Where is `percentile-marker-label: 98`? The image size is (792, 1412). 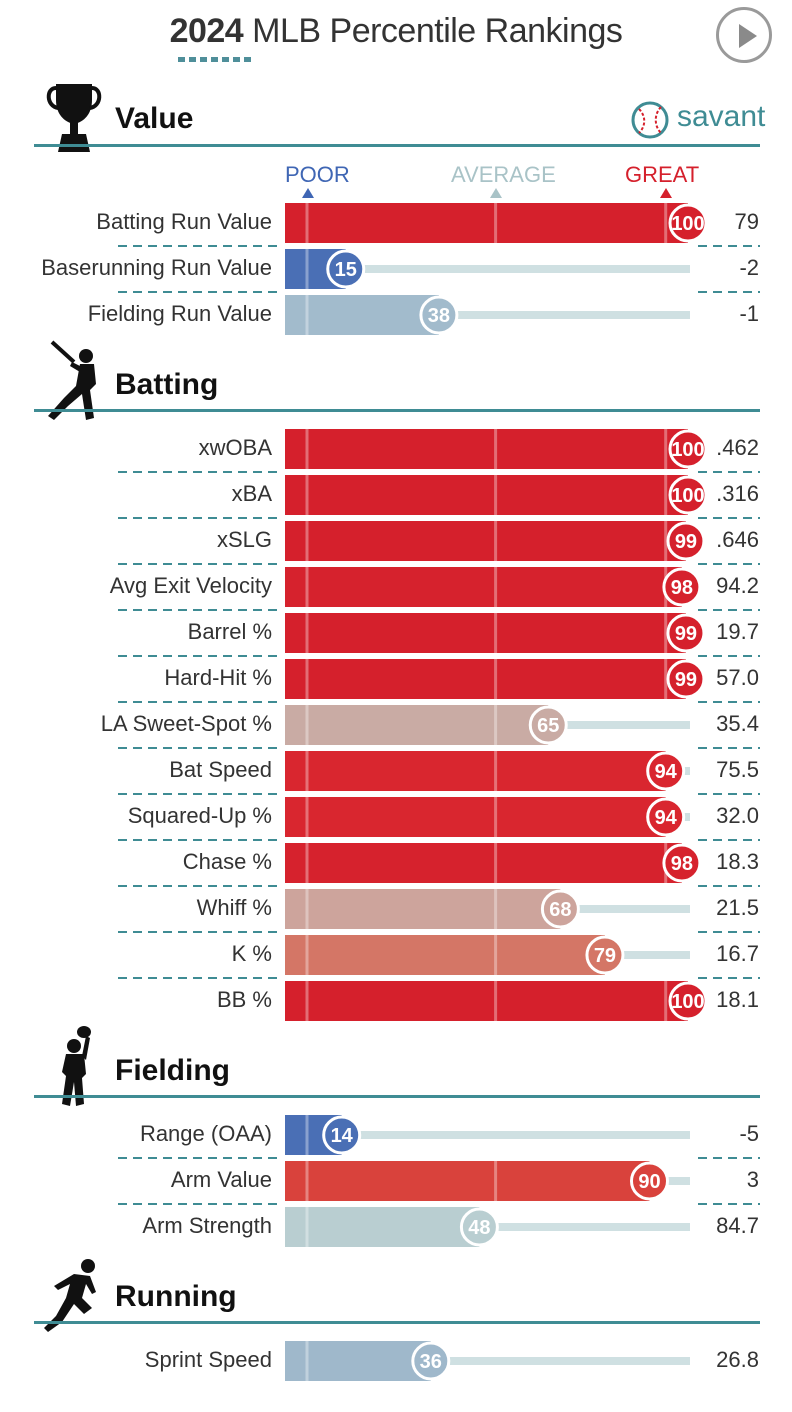
percentile-marker-label: 98 is located at coordinates (682, 588).